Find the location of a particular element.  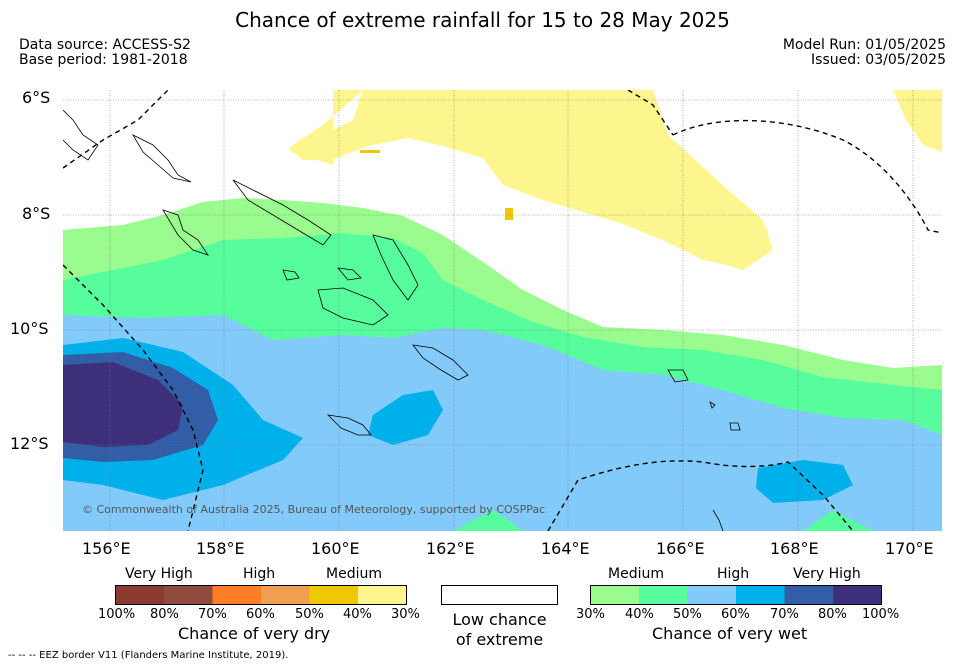

region-wet-very-high-core is located at coordinates (123, 404).